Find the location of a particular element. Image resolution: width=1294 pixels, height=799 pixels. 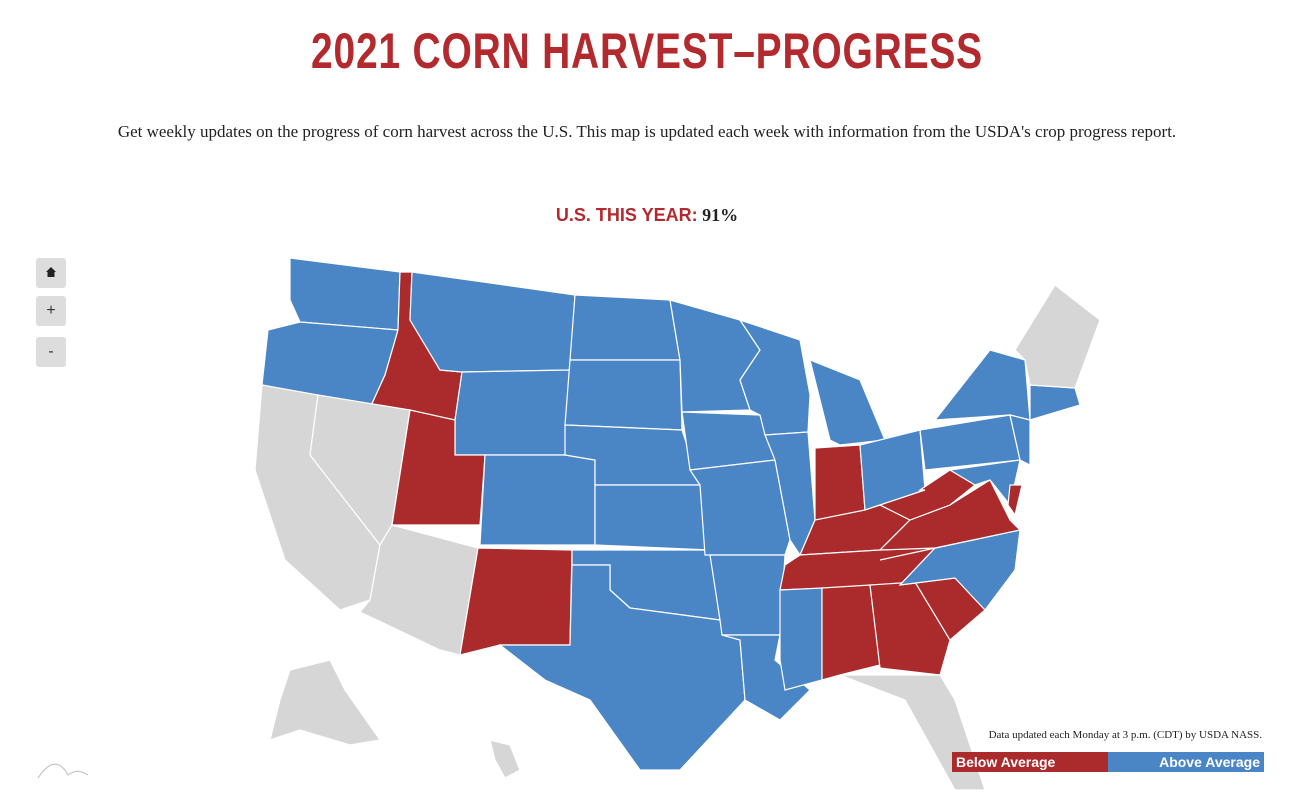

stat: U.S. THIS YEAR: 91% is located at coordinates (647, 215).